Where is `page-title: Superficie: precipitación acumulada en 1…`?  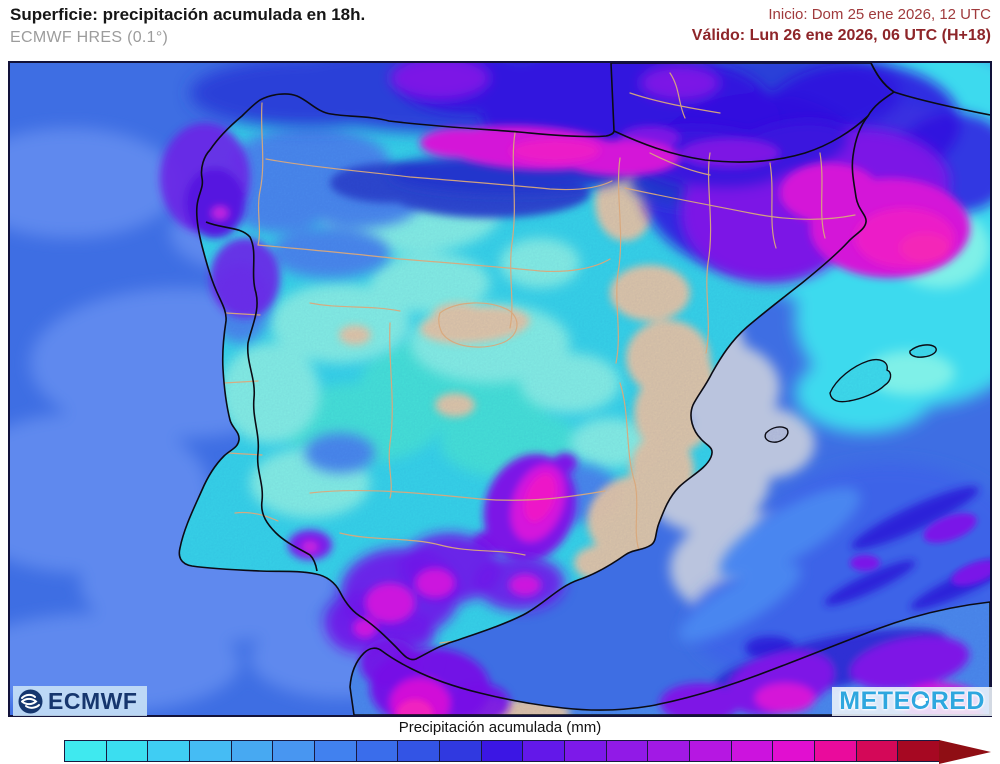 page-title: Superficie: precipitación acumulada en 1… is located at coordinates (188, 14).